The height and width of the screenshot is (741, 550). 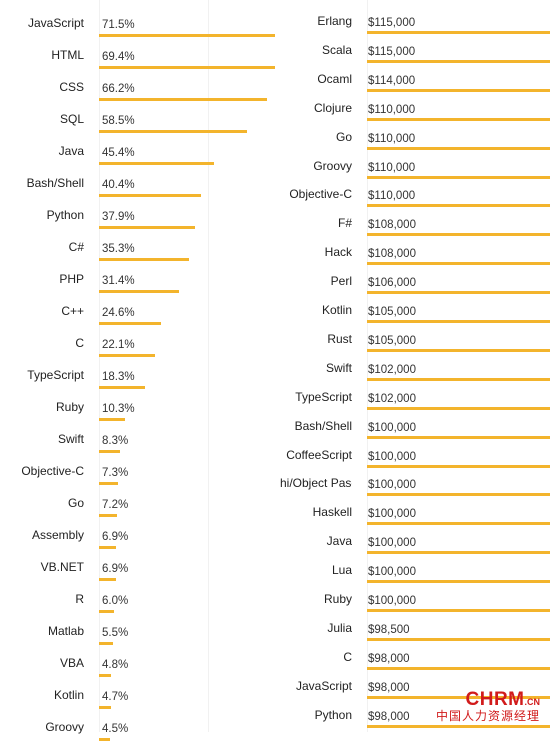 I want to click on bar-row: VB.NET 6.9%, so click(x=140, y=562).